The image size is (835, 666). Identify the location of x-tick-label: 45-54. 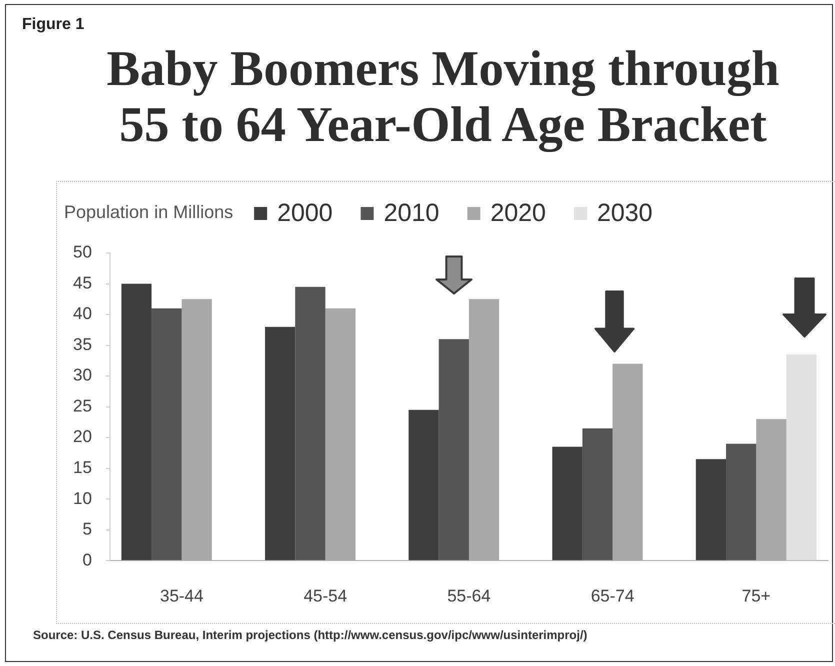
(326, 596).